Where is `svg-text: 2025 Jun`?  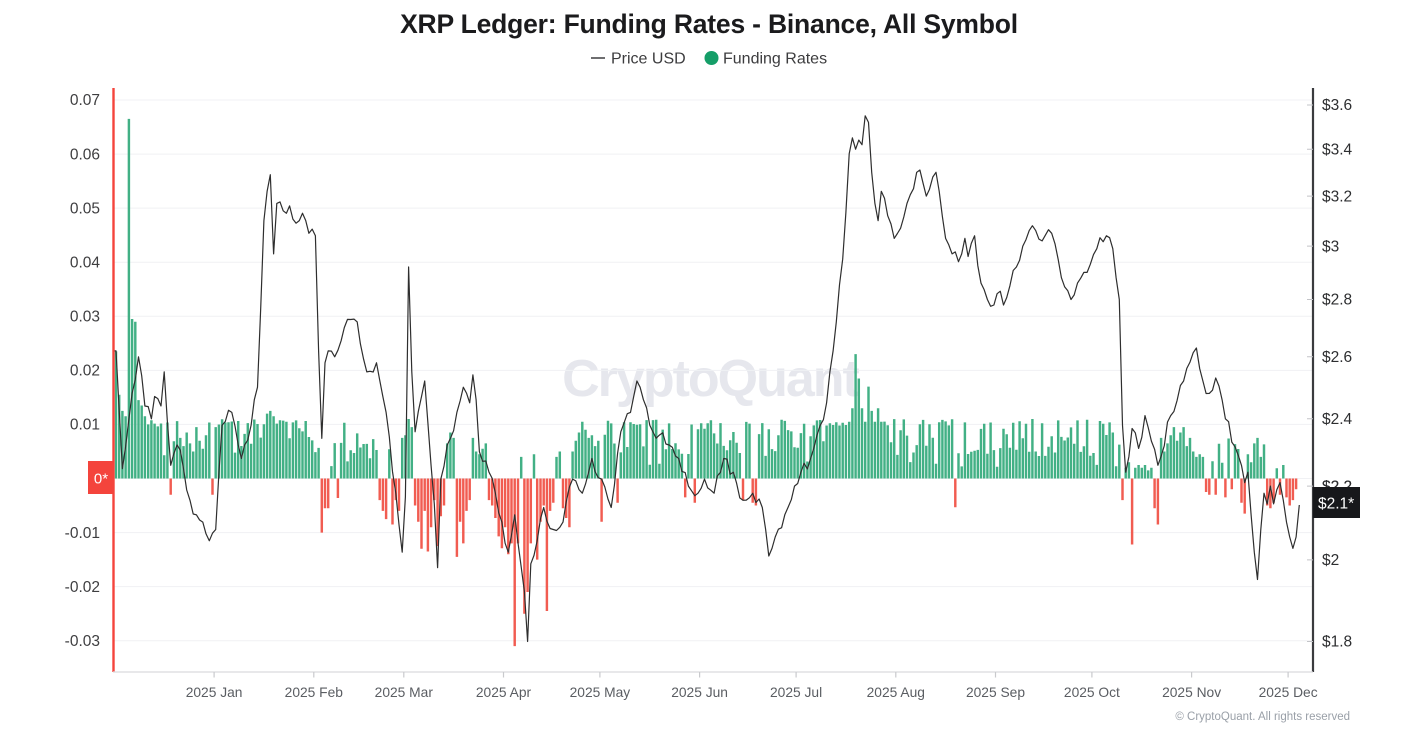 svg-text: 2025 Jun is located at coordinates (699, 692).